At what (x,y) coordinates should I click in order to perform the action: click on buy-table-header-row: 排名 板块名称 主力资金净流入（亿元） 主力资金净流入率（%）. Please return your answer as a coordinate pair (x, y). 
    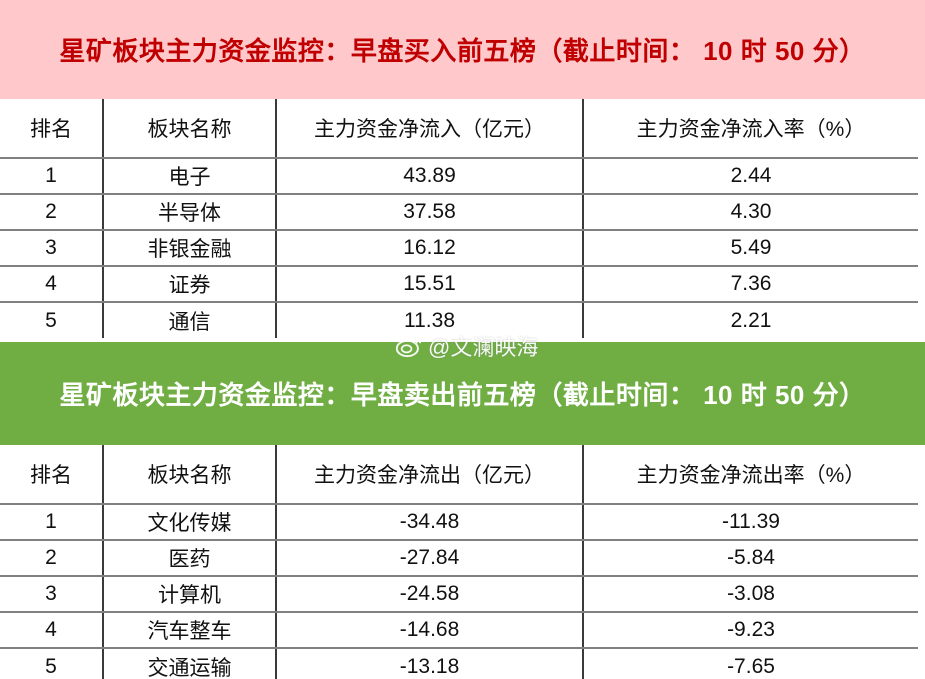
    Looking at the image, I should click on (459, 129).